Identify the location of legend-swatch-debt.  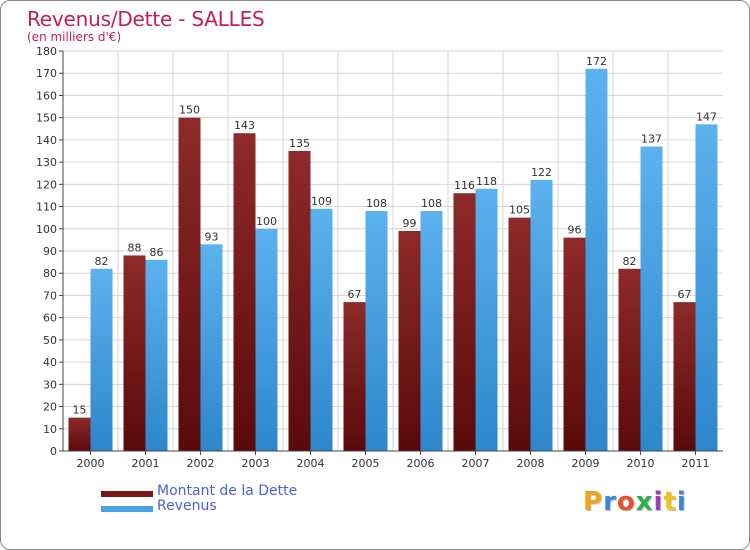
(127, 494).